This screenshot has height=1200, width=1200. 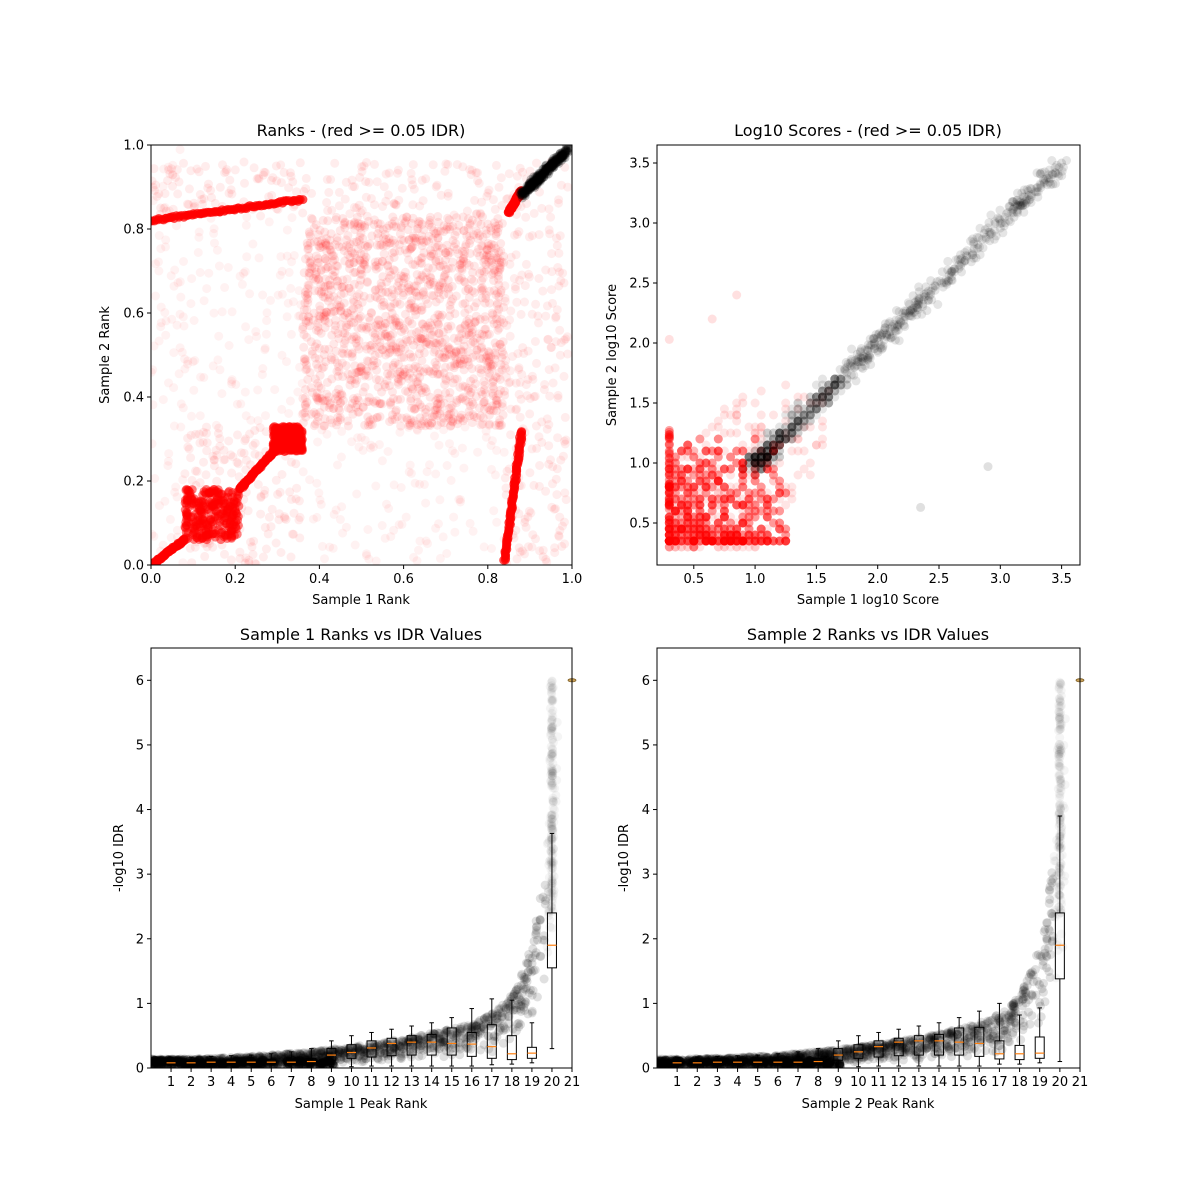 What do you see at coordinates (361, 576) in the screenshot?
I see `ranks-x-ticks: 0.0 0.2 0.4 0.6 0.8 1.0` at bounding box center [361, 576].